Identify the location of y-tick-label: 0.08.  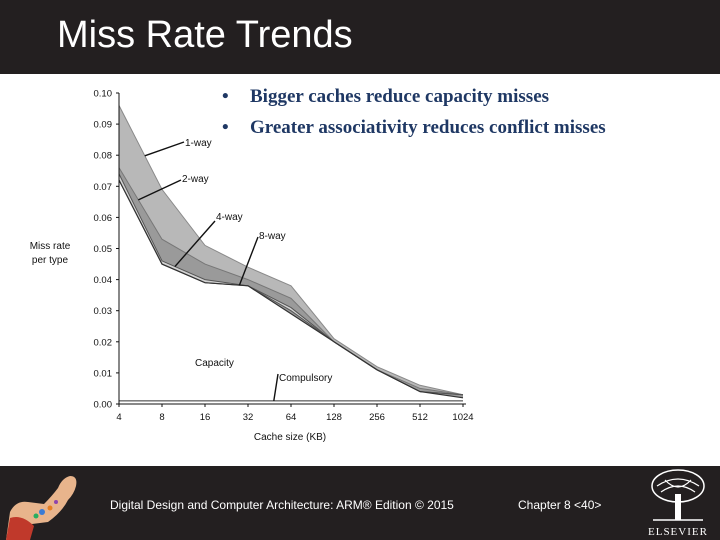
(103, 156).